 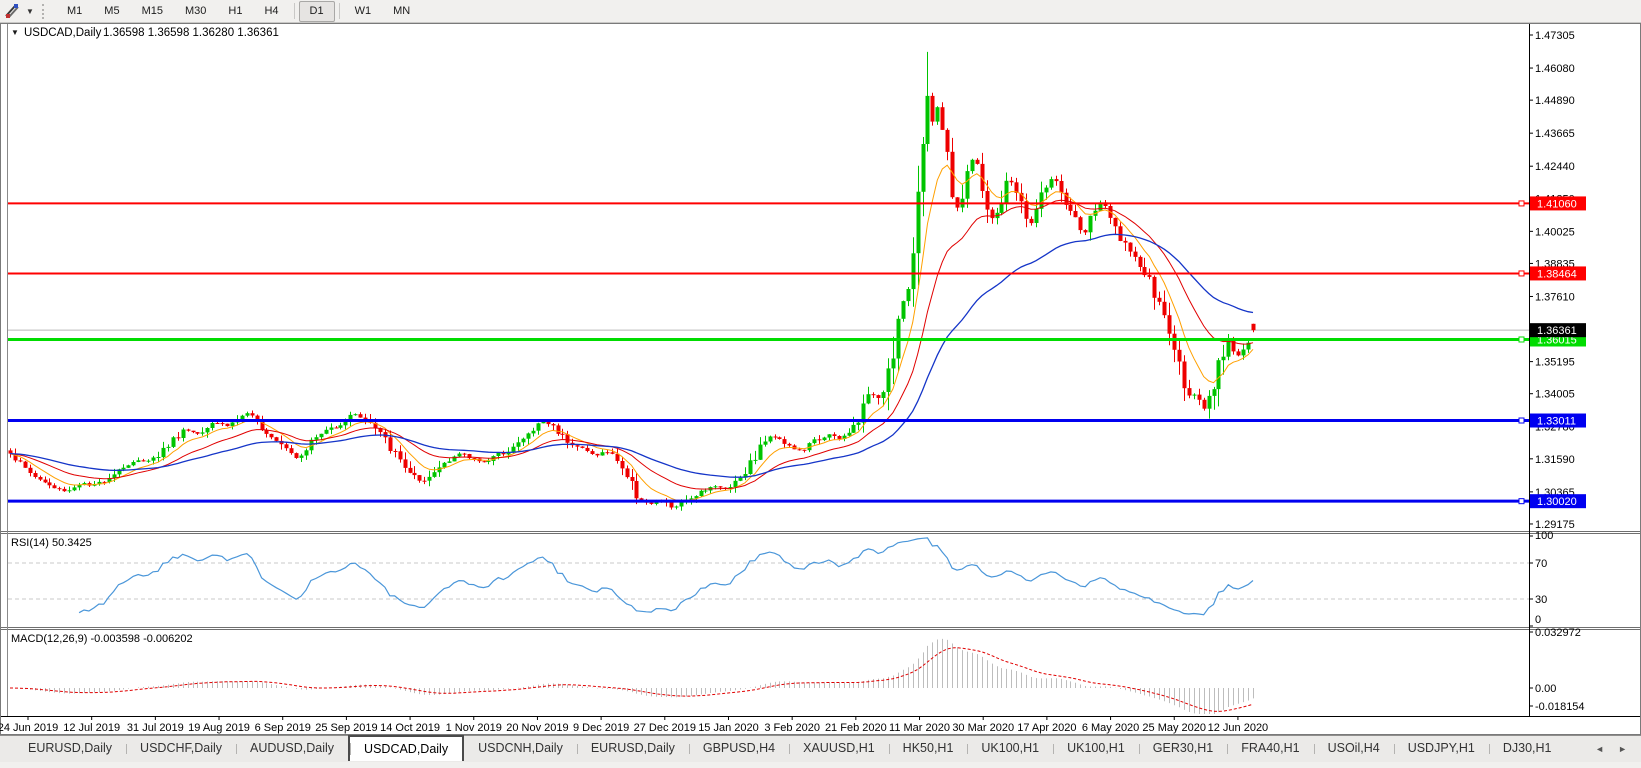 I want to click on status-strip, so click(x=820, y=765).